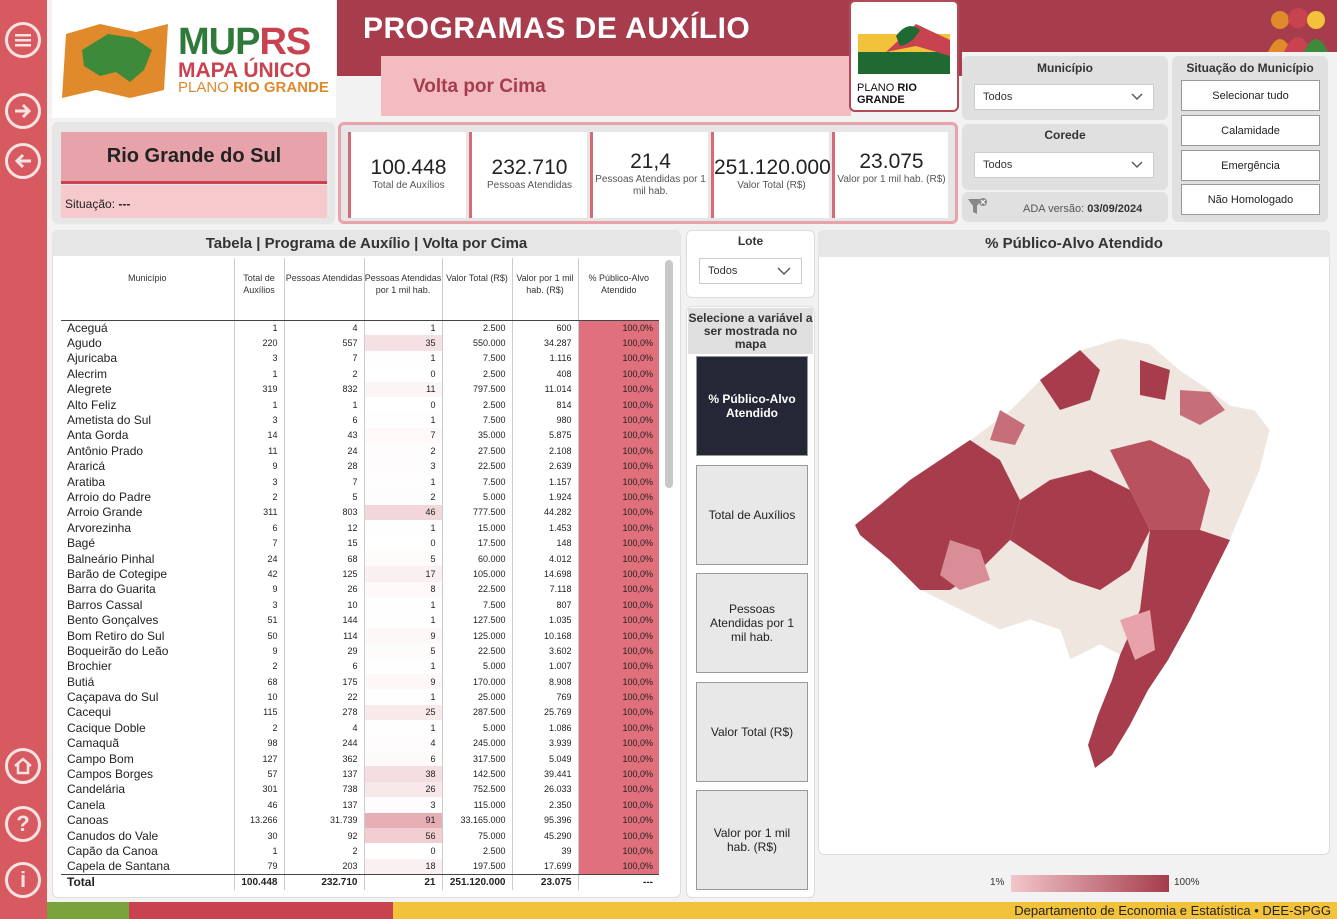 This screenshot has width=1337, height=919. Describe the element at coordinates (360, 758) in the screenshot. I see `table-row: Campo Bom 127 362 6 317.500 5.049 100,0%` at that location.